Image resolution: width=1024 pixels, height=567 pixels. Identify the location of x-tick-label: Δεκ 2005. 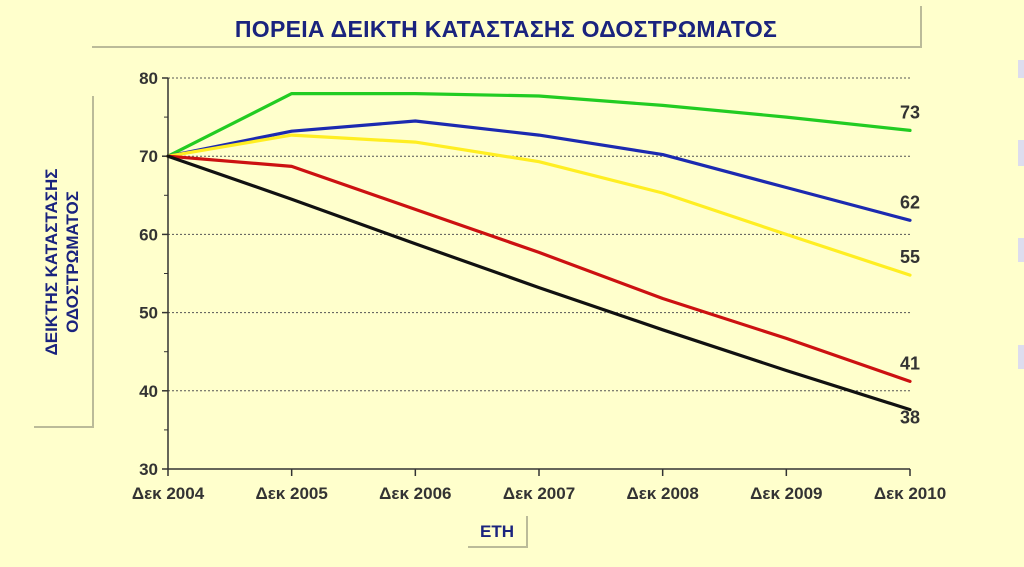
(292, 493).